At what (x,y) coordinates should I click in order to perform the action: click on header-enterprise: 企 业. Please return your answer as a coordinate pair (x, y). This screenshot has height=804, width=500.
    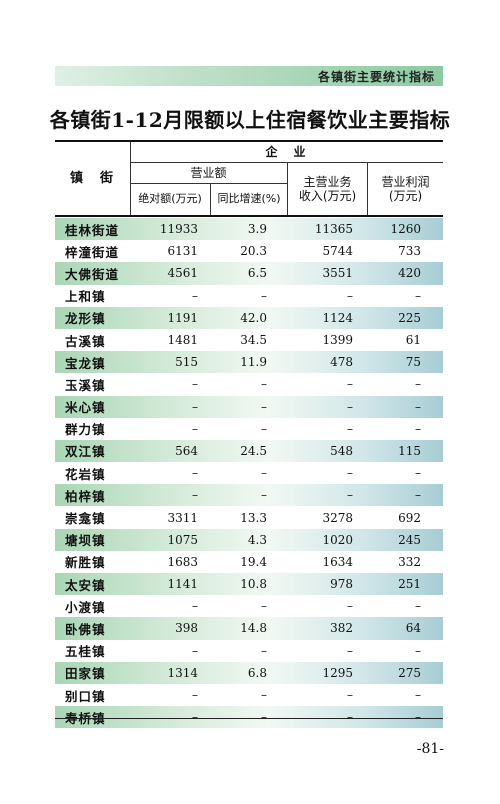
    Looking at the image, I should click on (286, 152).